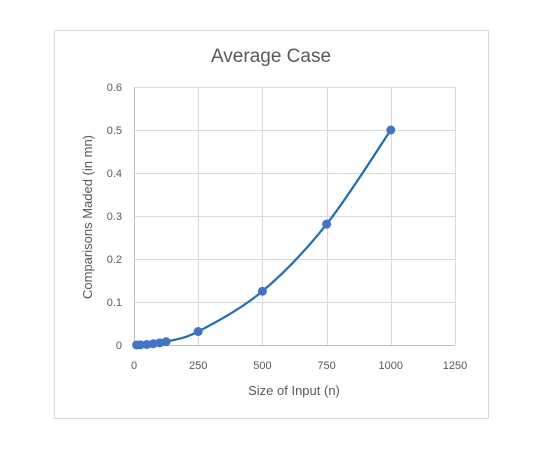 The height and width of the screenshot is (450, 549). What do you see at coordinates (271, 56) in the screenshot?
I see `chart-title: Average Case` at bounding box center [271, 56].